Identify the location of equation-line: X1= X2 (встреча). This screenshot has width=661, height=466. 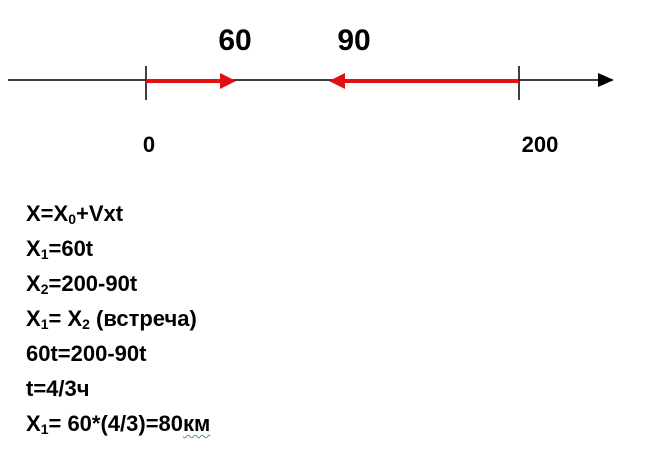
(118, 318).